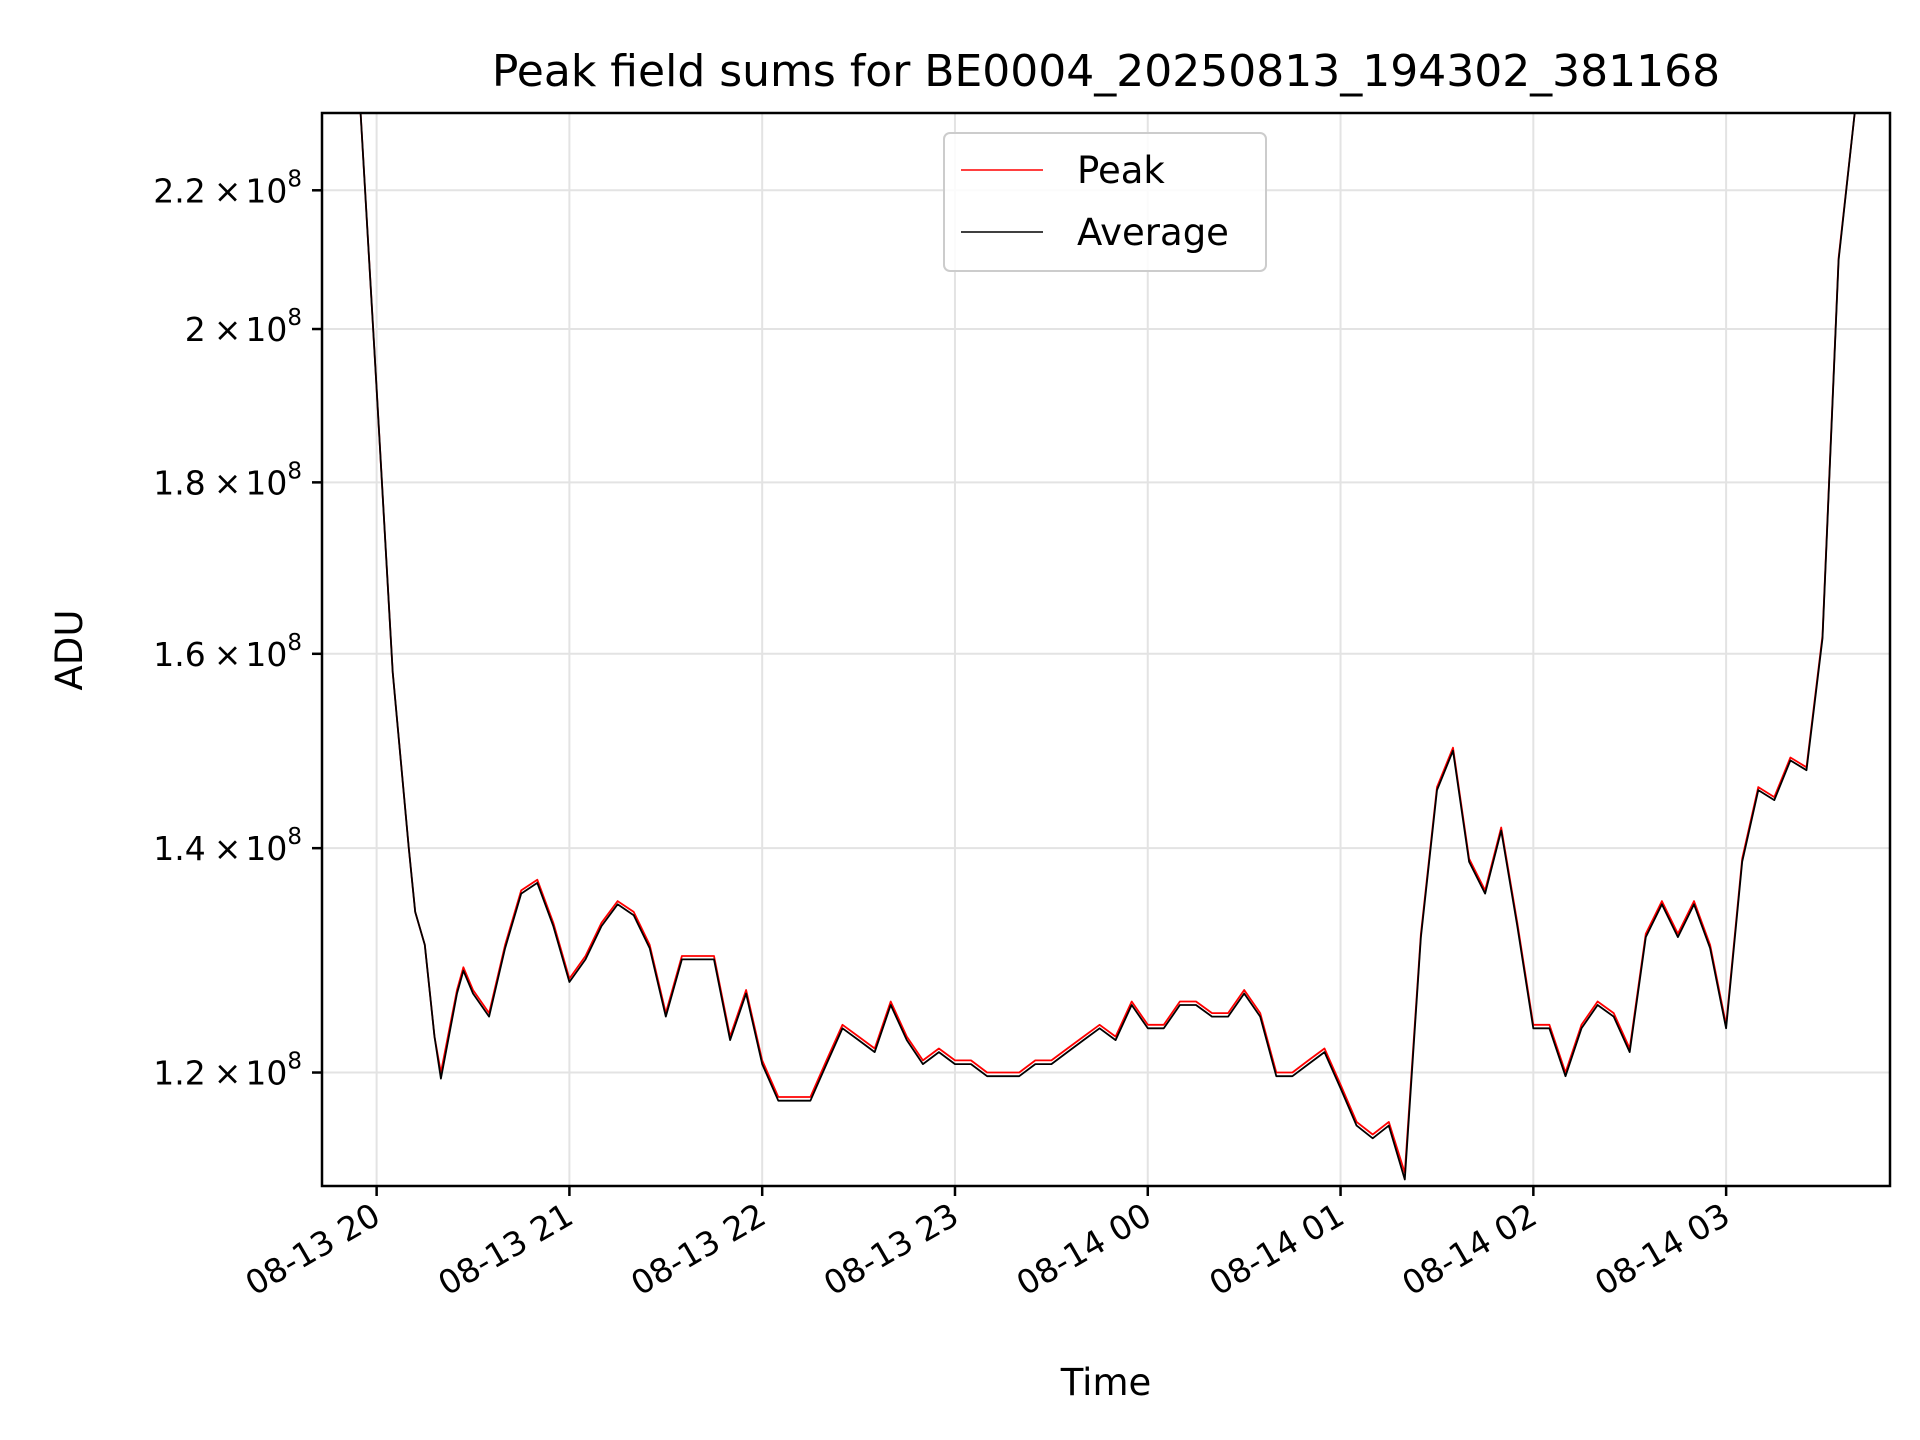 Image resolution: width=1920 pixels, height=1440 pixels. I want to click on y-axis-label: ADU, so click(69, 650).